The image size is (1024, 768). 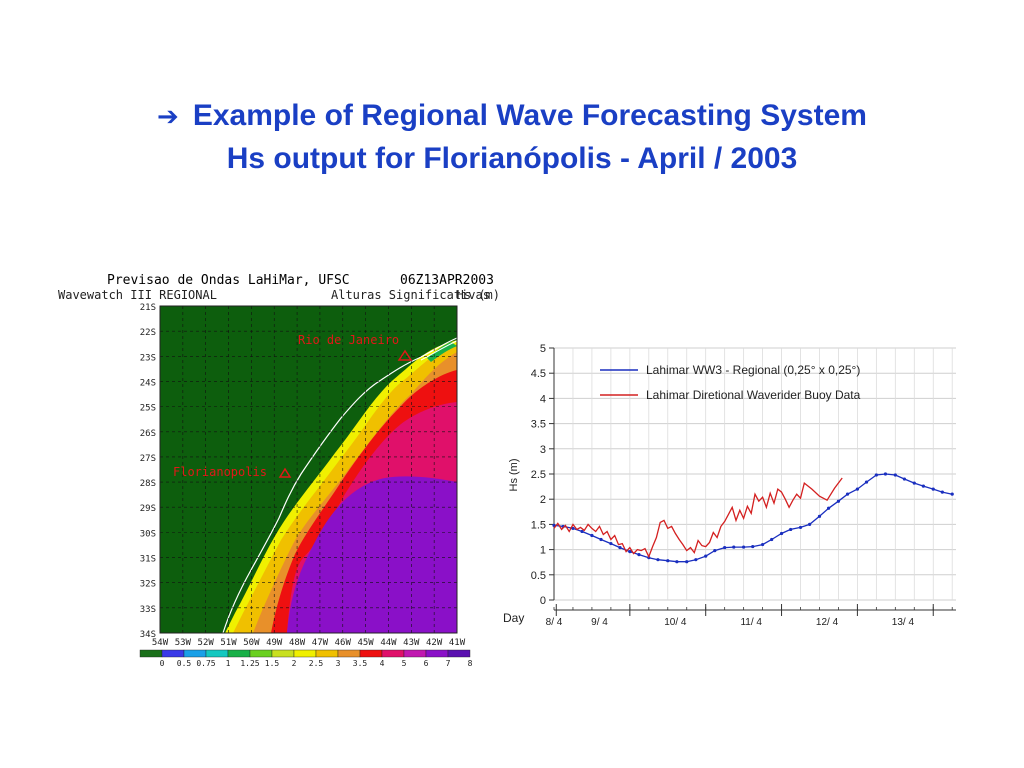 What do you see at coordinates (457, 643) in the screenshot?
I see `lon-label: 41W` at bounding box center [457, 643].